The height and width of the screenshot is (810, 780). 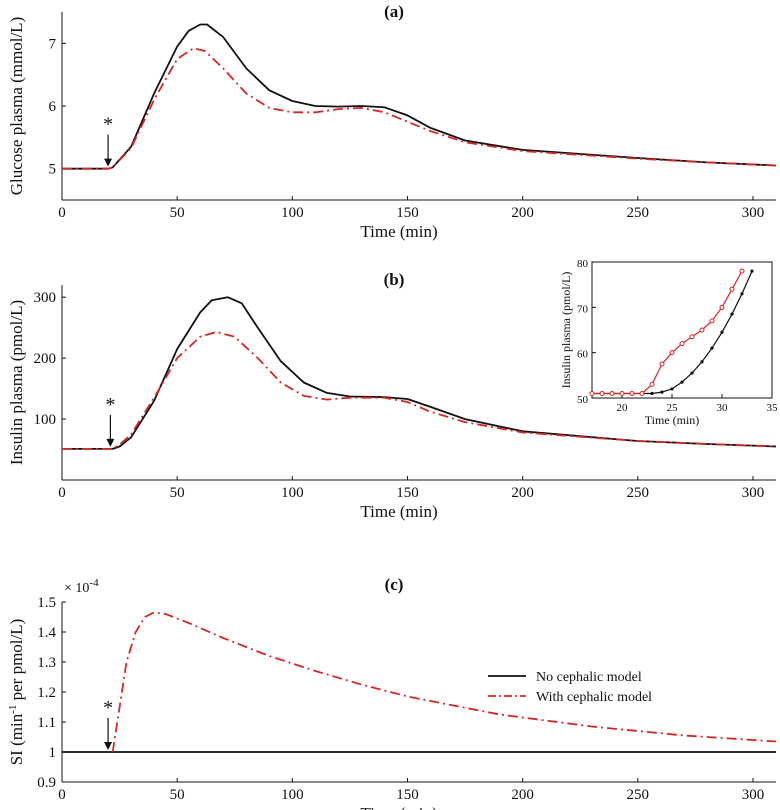 What do you see at coordinates (589, 677) in the screenshot?
I see `legend-label: No cephalic model` at bounding box center [589, 677].